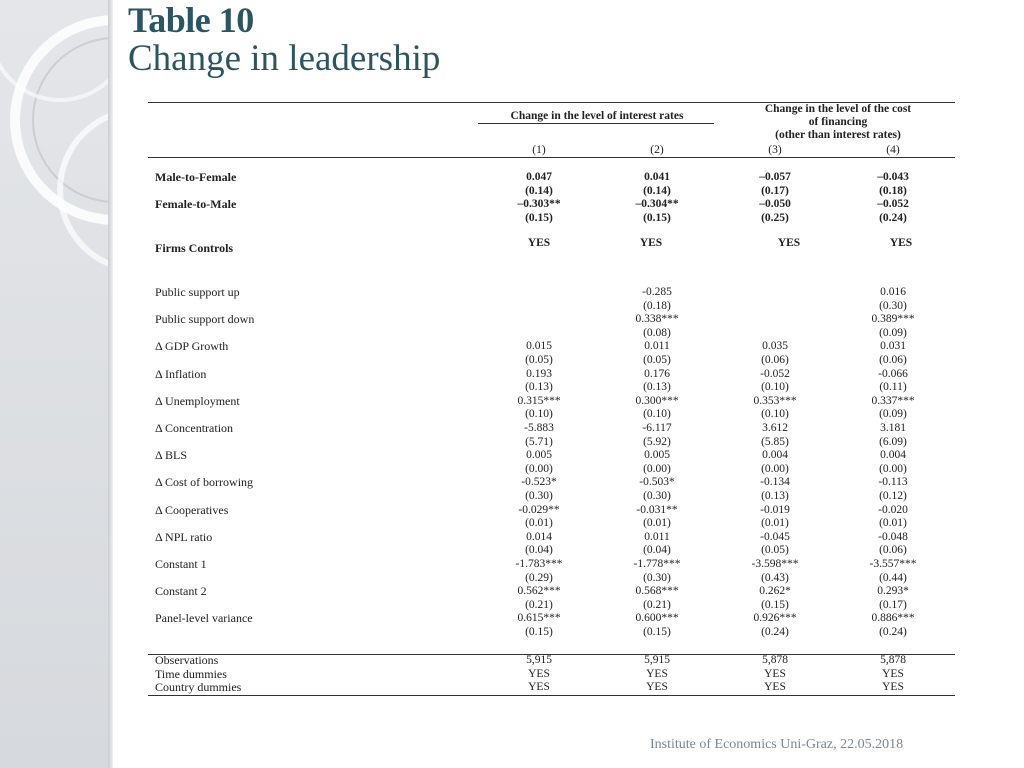 The width and height of the screenshot is (1024, 768). Describe the element at coordinates (893, 292) in the screenshot. I see `table-cell: 0.016` at that location.